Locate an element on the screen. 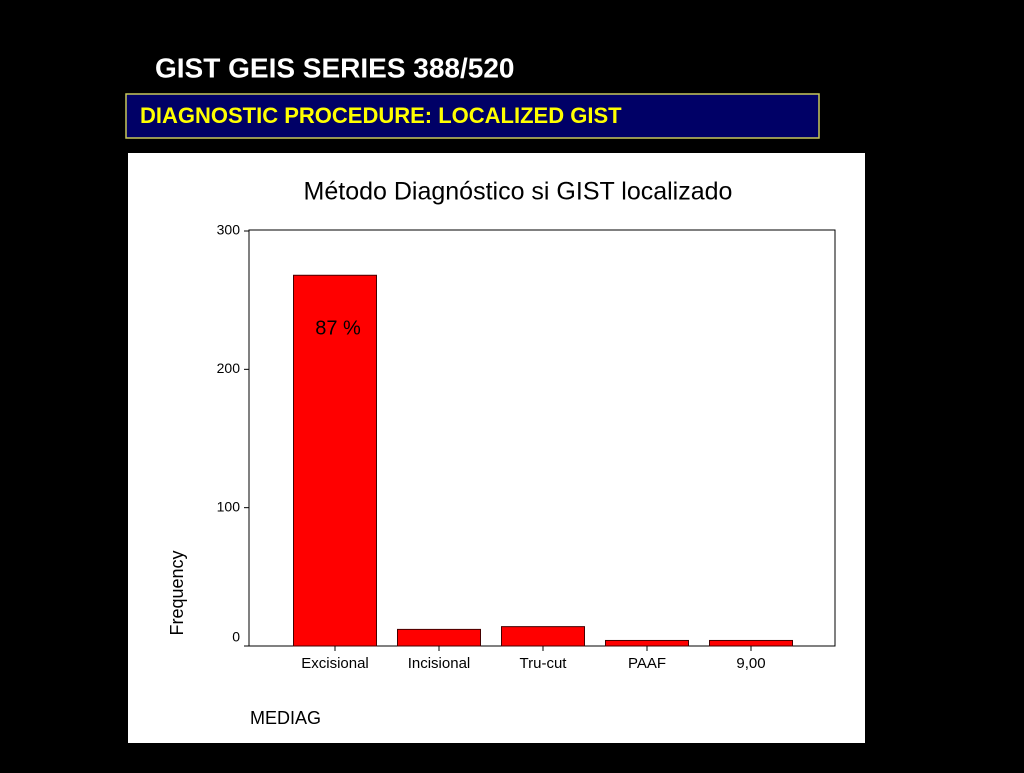 This screenshot has width=1024, height=773. x-tick-label: Tru-cut is located at coordinates (544, 663).